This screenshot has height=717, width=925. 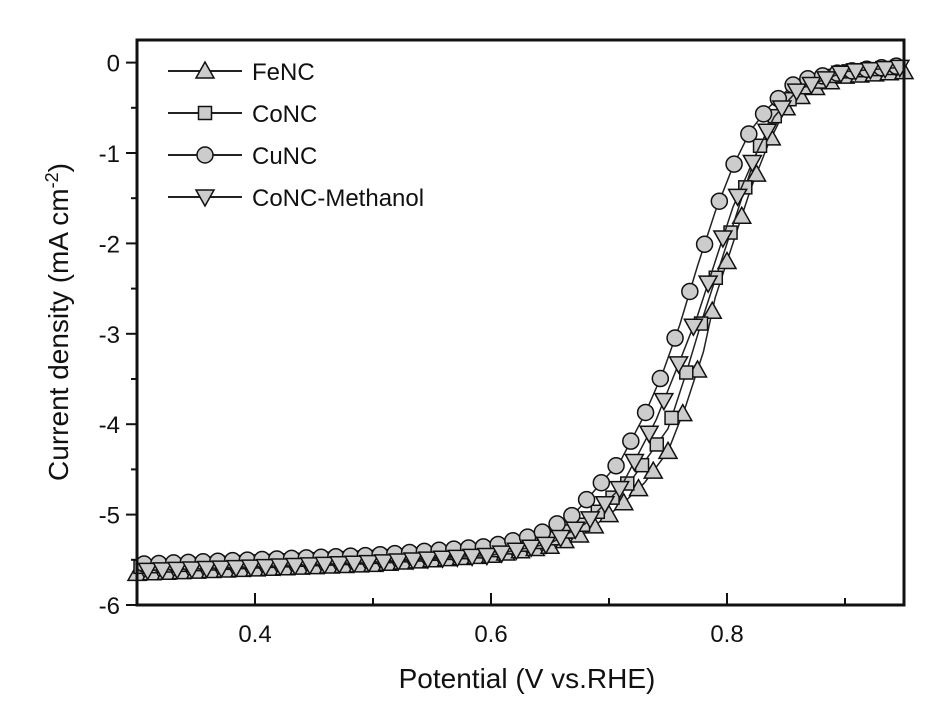 What do you see at coordinates (283, 72) in the screenshot?
I see `legend-label: FeNC` at bounding box center [283, 72].